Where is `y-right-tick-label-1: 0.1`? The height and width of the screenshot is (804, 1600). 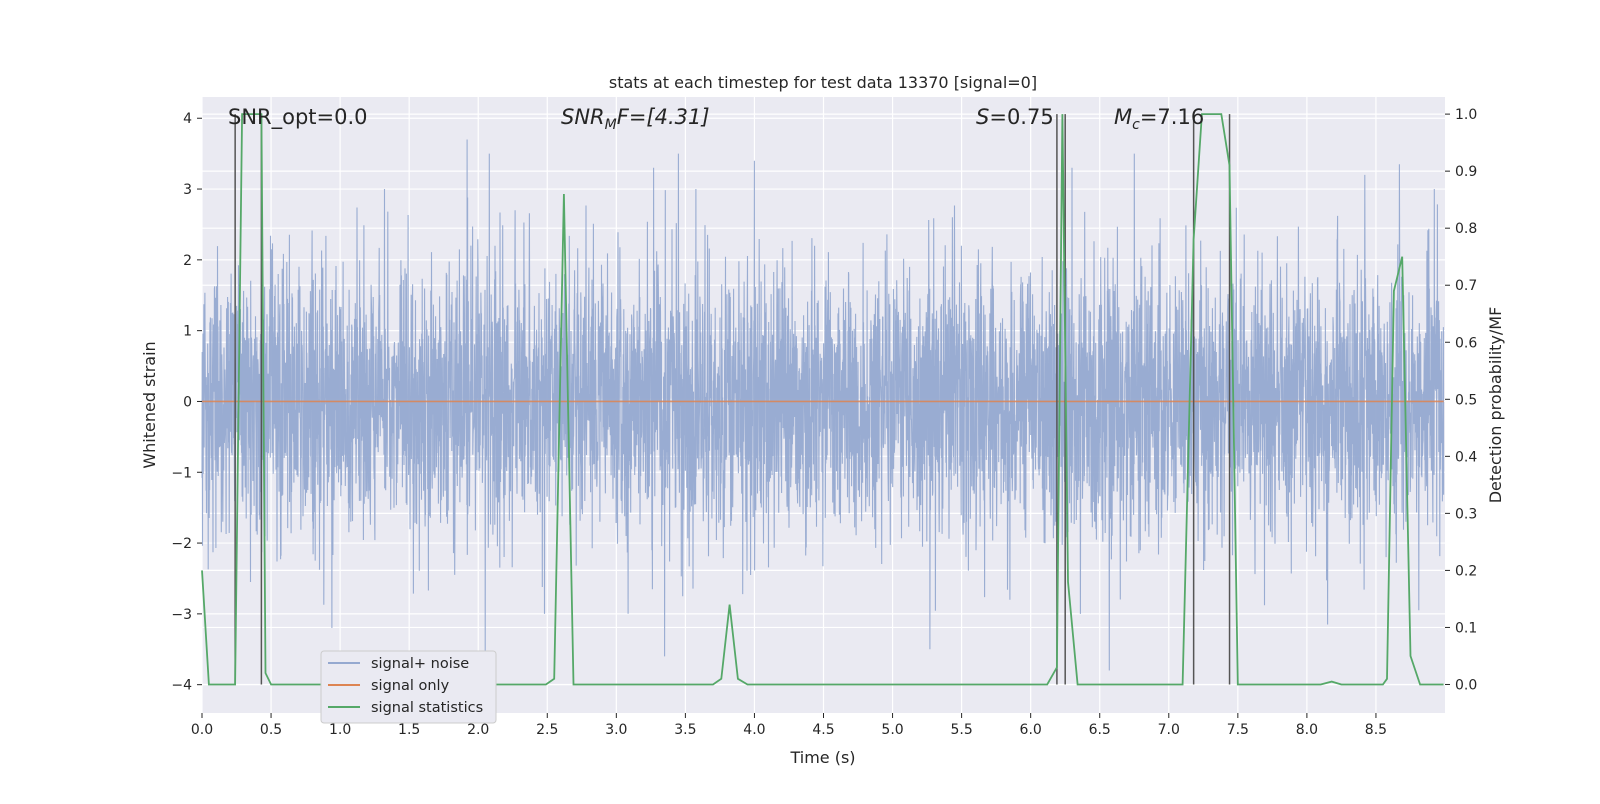
y-right-tick-label-1: 0.1 is located at coordinates (1466, 628).